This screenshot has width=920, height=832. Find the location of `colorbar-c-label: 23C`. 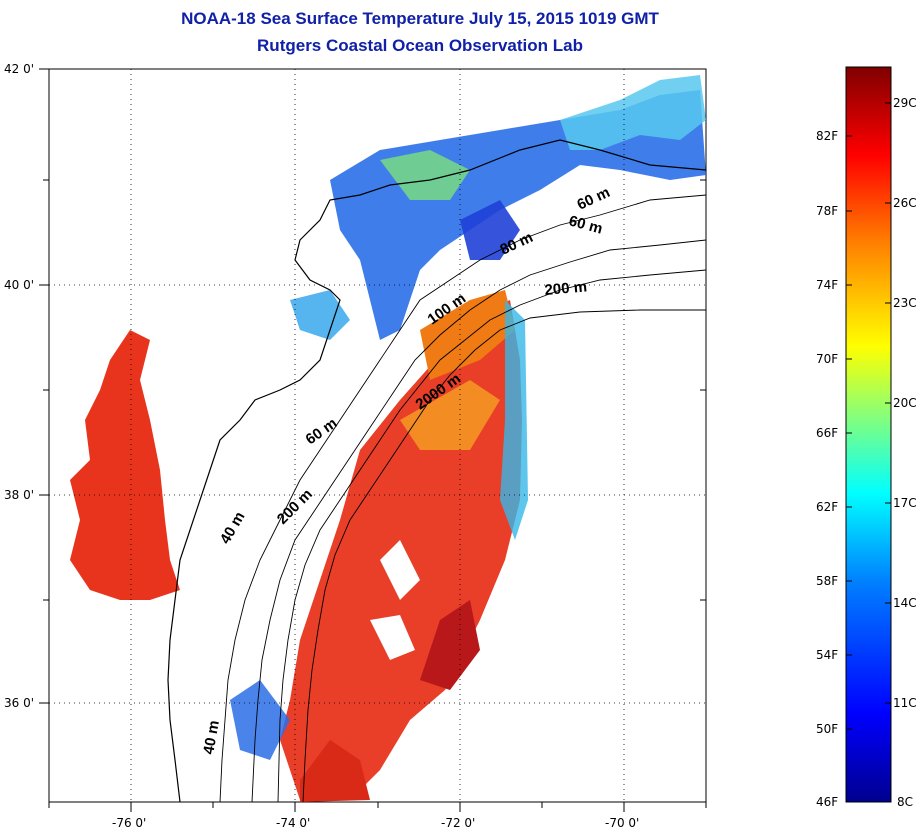

colorbar-c-label: 23C is located at coordinates (905, 303).